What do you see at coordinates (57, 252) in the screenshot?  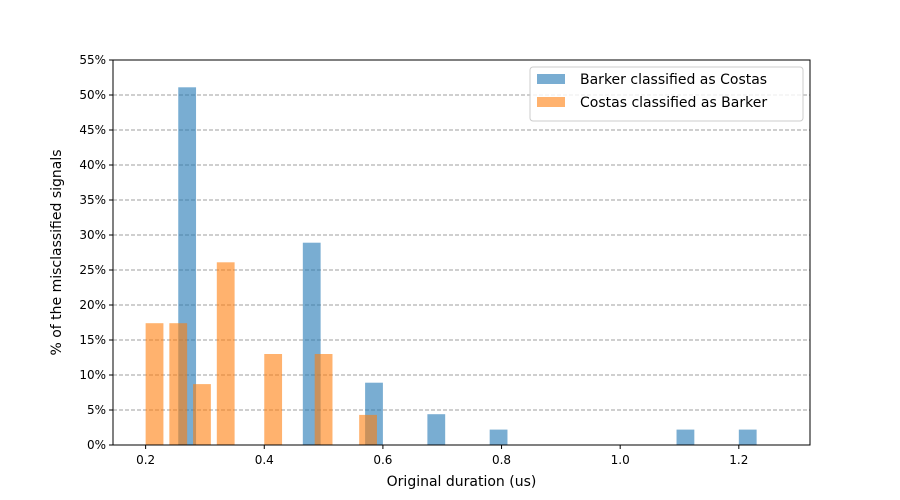 I see `y-axis-label: % of the misclassified signals` at bounding box center [57, 252].